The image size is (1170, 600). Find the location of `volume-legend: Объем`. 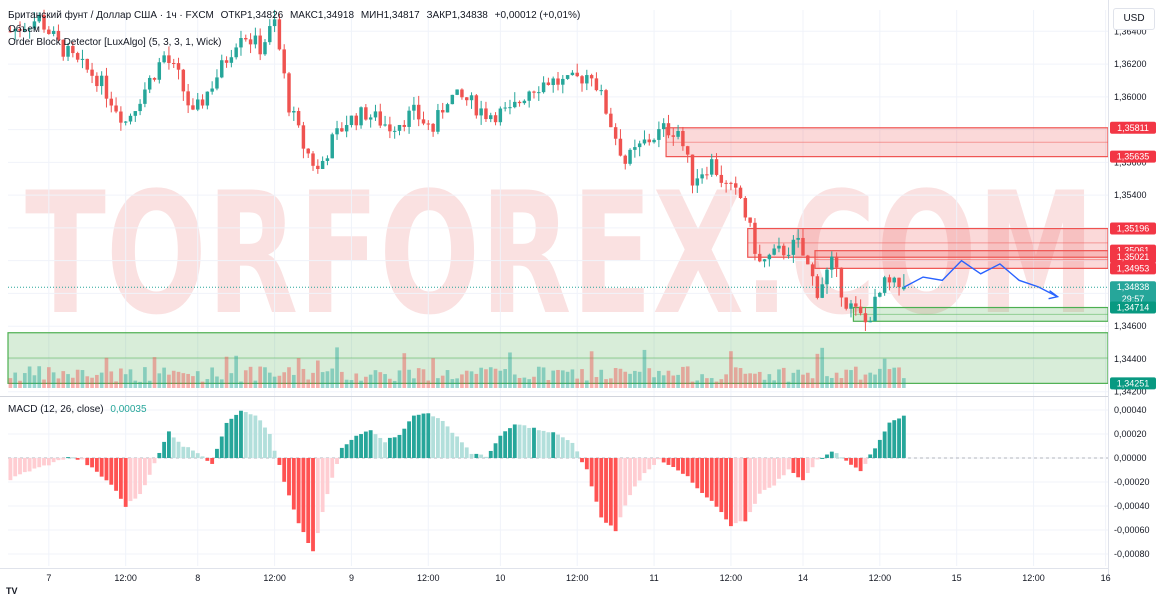

volume-legend: Объем is located at coordinates (26, 29).